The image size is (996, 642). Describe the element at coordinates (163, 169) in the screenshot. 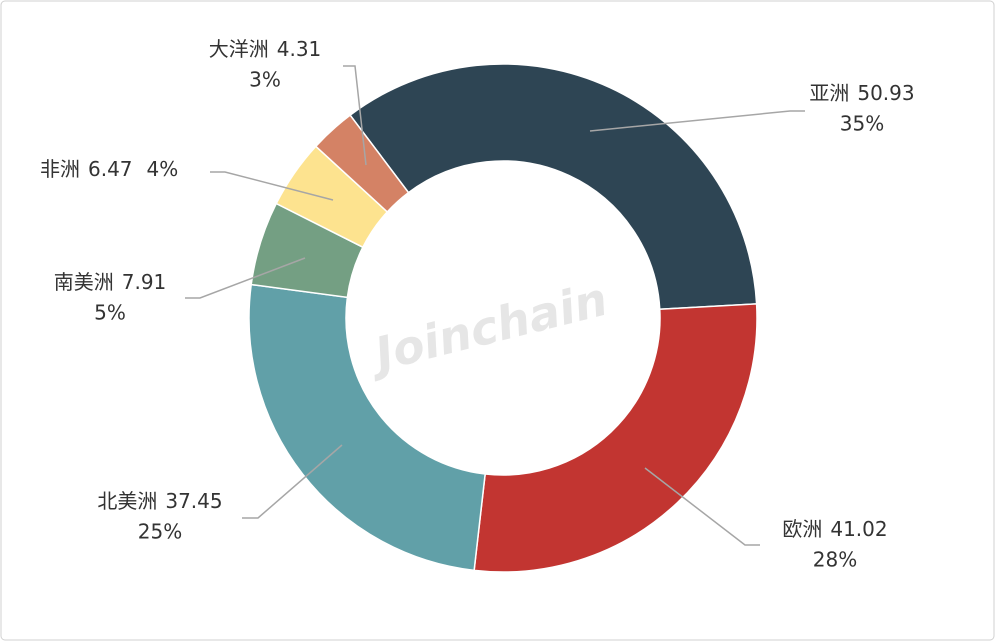

I see `label-percent: 4%` at that location.